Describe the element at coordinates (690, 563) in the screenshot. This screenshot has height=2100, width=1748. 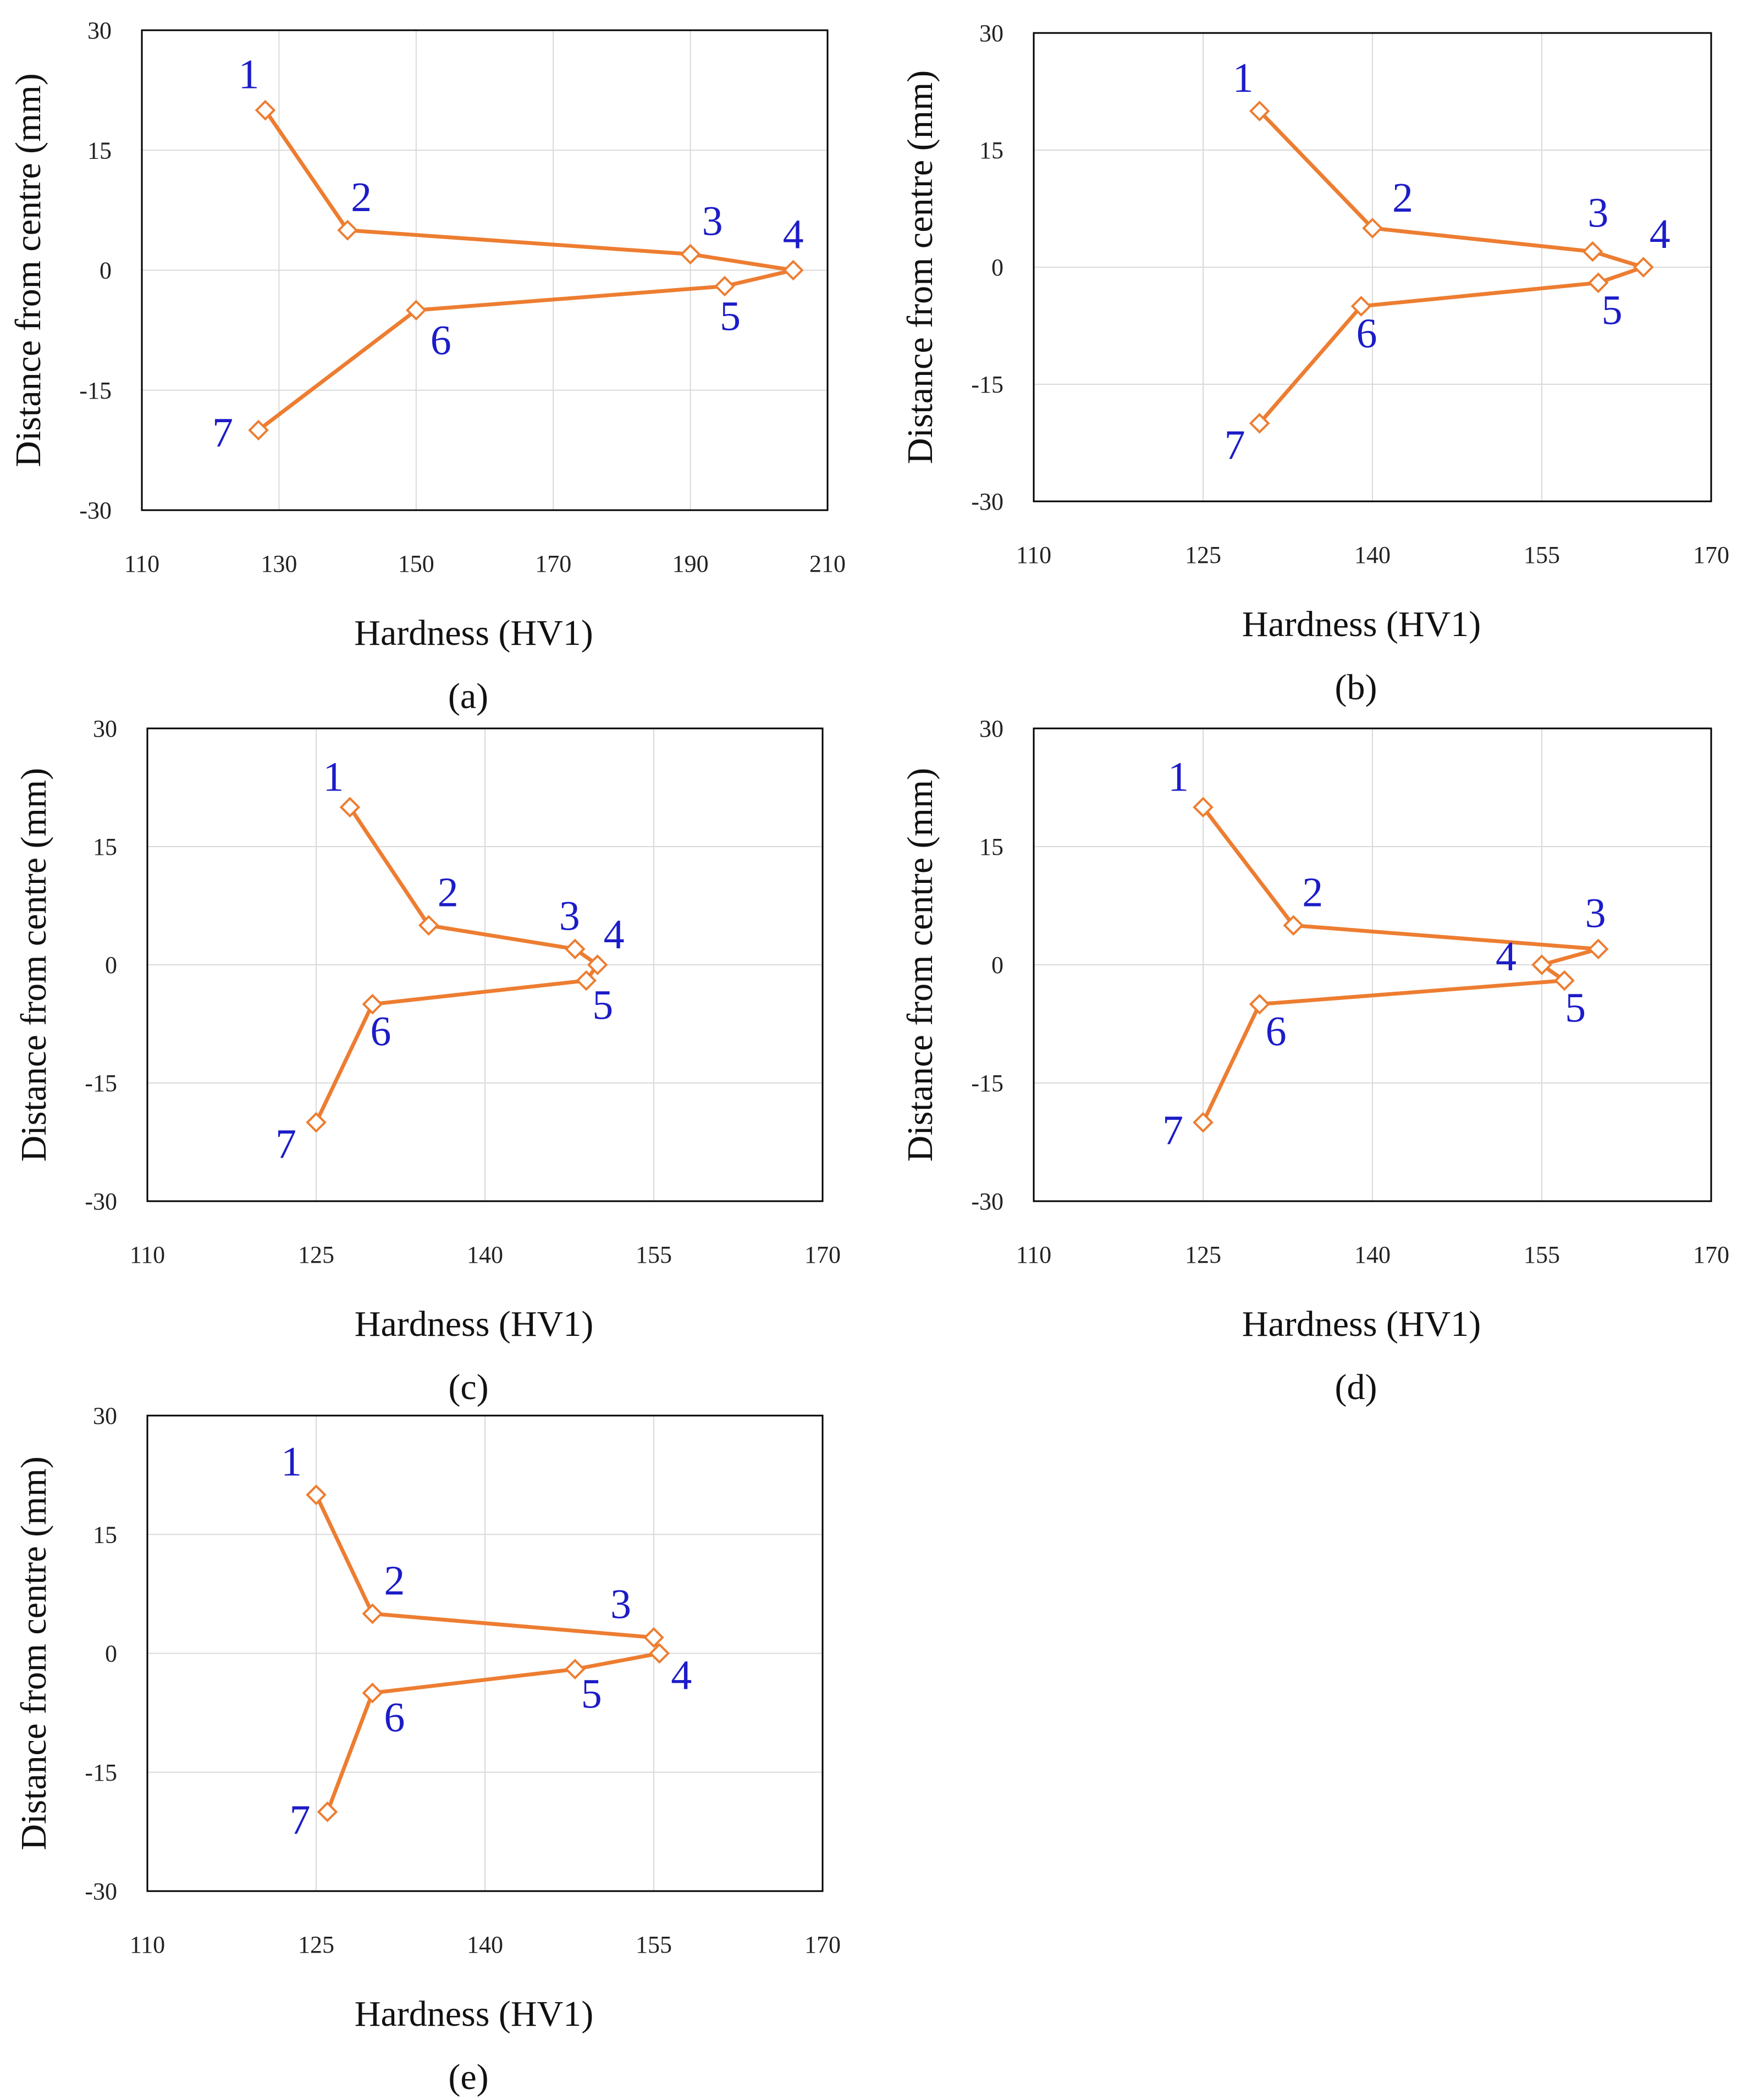
I see `x-tick-label: 190` at that location.